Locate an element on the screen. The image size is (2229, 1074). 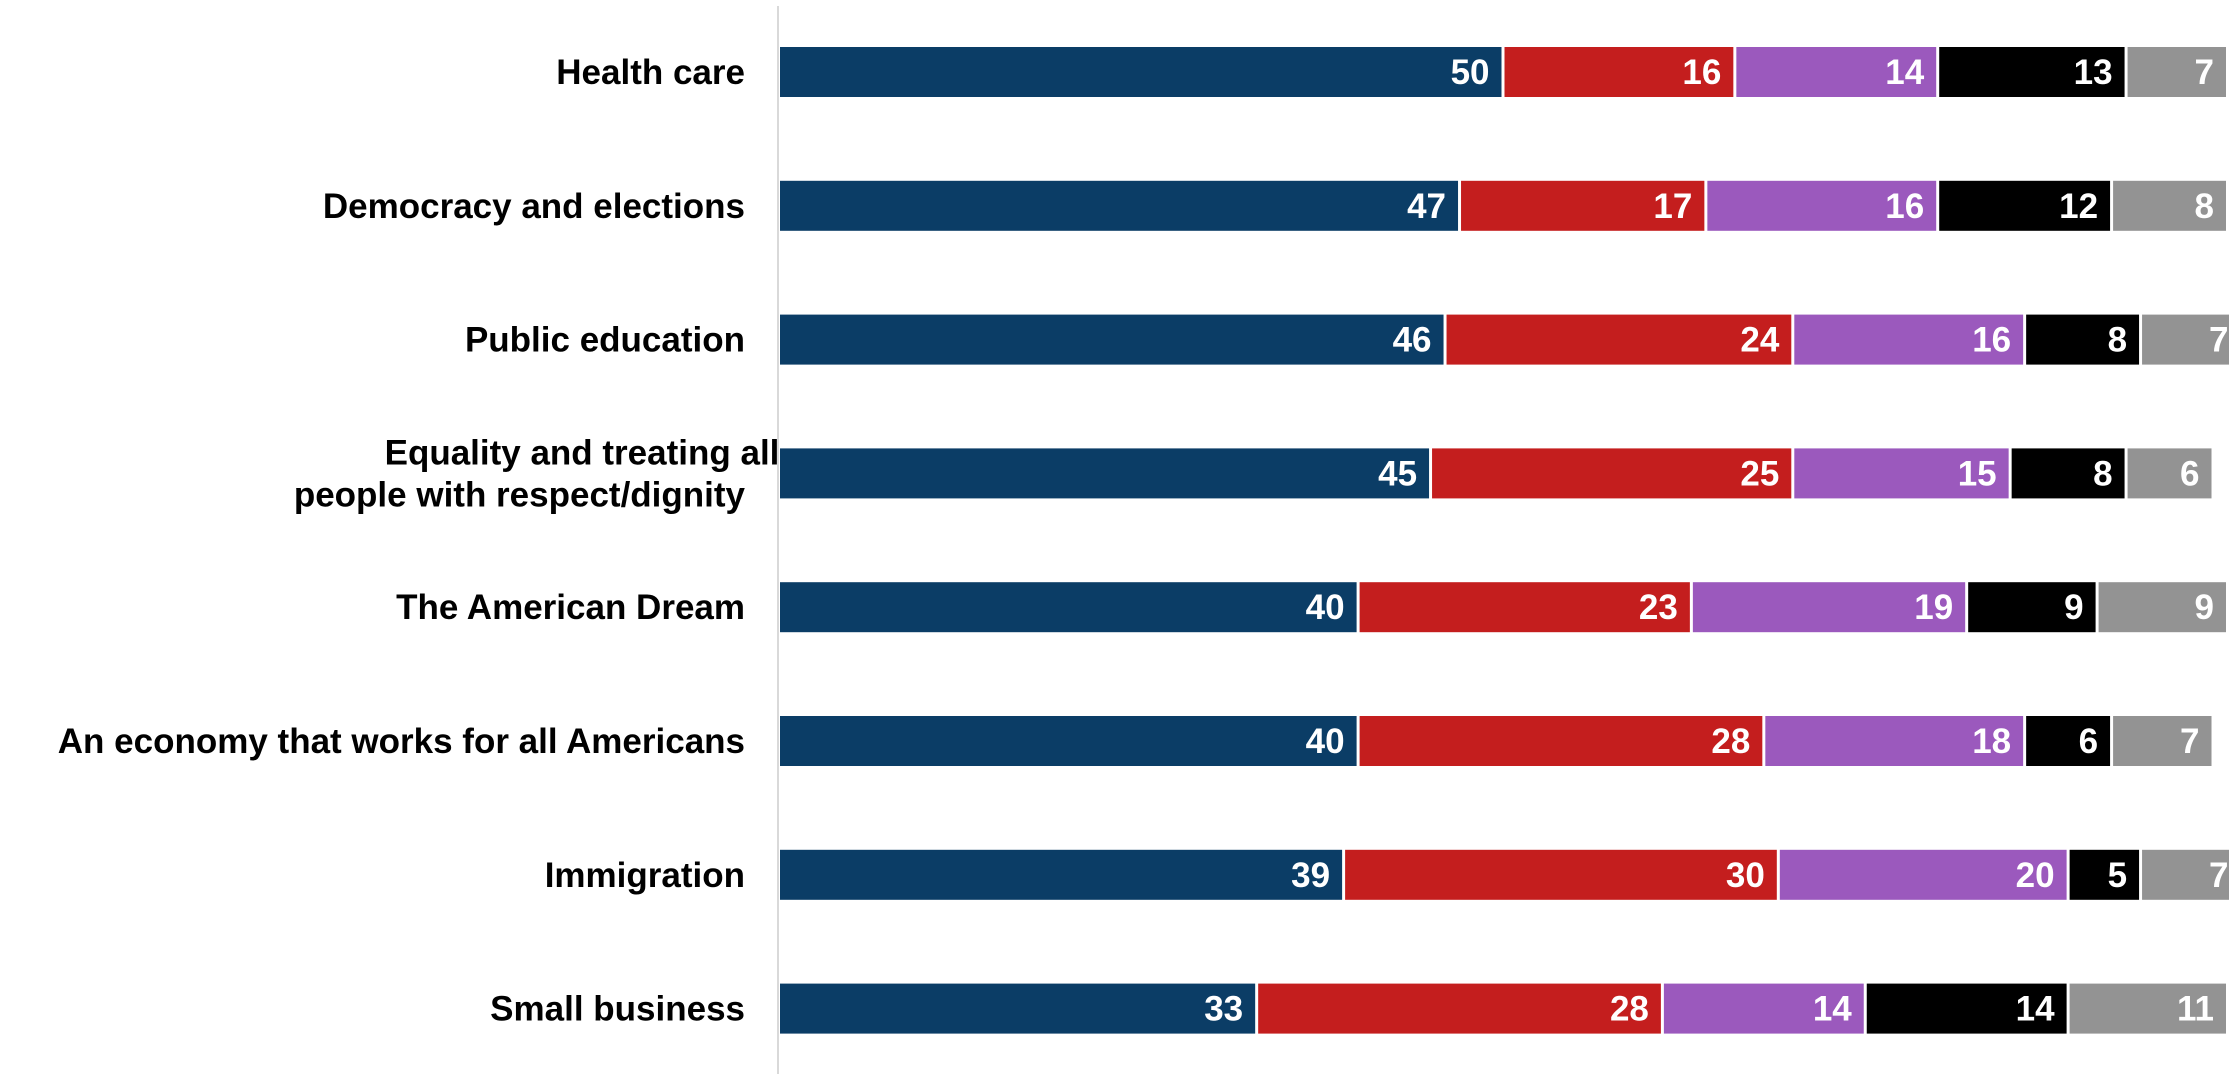
category-label-line: Equality and treating all is located at coordinates (582, 452).